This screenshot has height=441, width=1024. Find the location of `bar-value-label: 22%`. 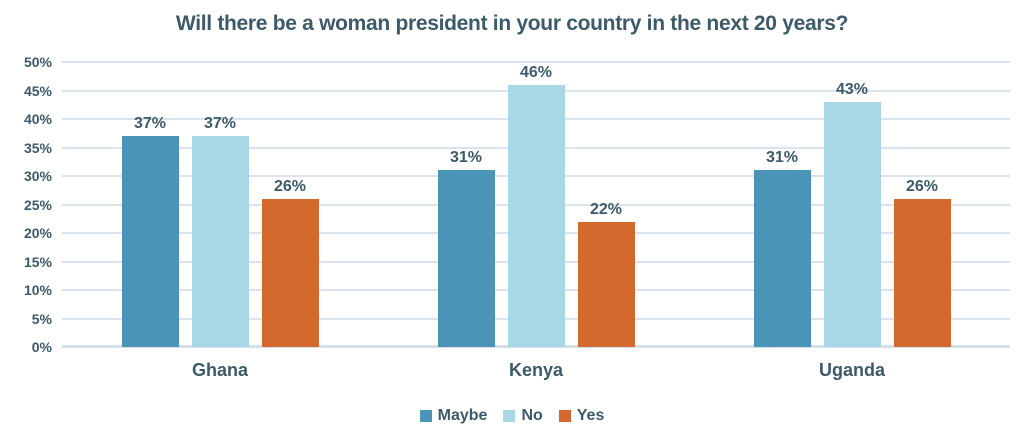

bar-value-label: 22% is located at coordinates (606, 209).